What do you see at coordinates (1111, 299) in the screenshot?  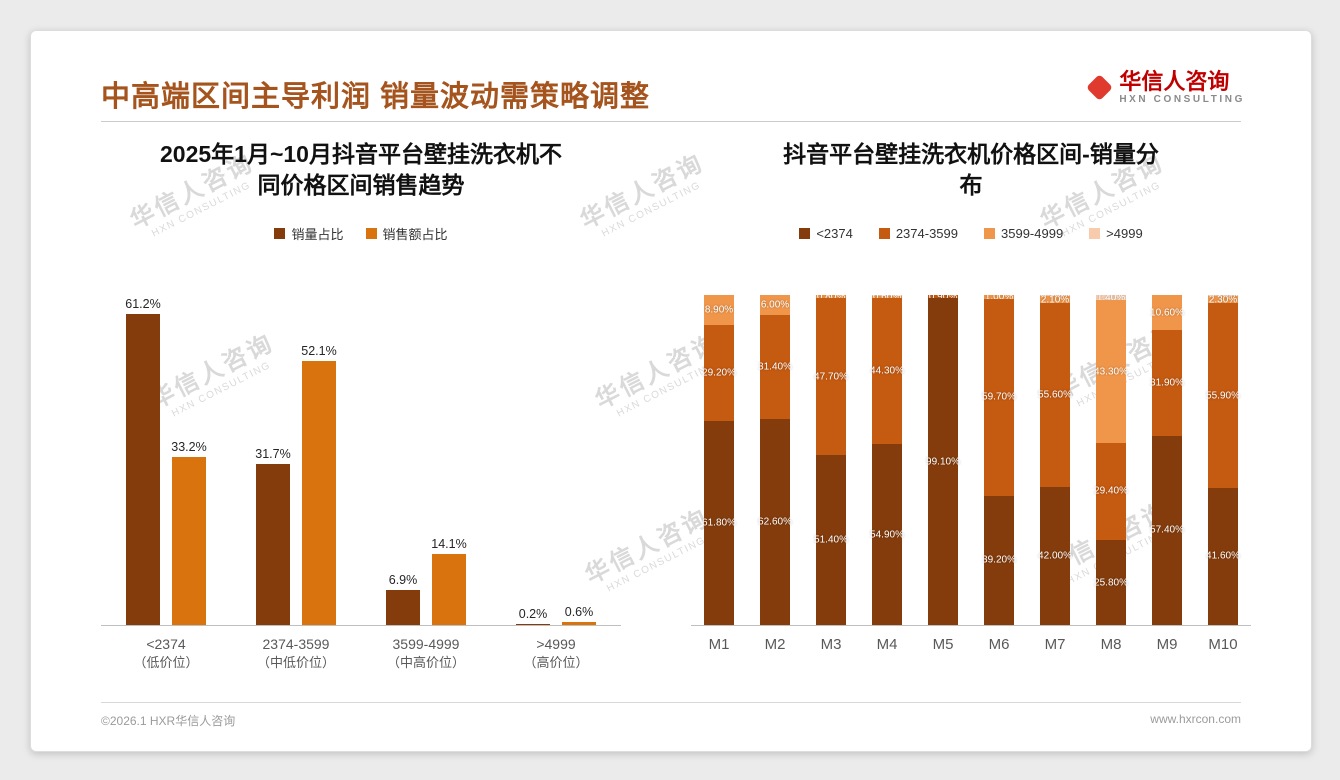 I see `bar-segment: 1.40%` at bounding box center [1111, 299].